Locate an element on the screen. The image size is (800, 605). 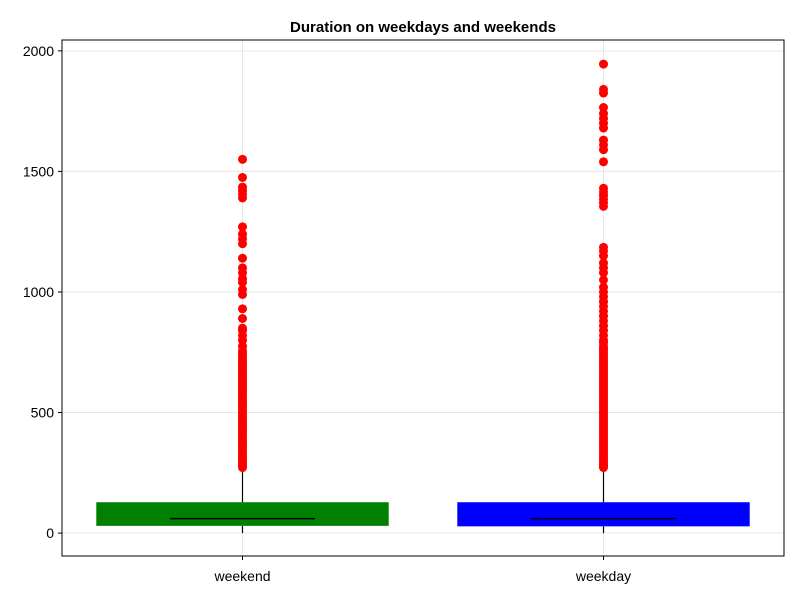
chart-title: Duration on weekdays and weekends is located at coordinates (423, 27).